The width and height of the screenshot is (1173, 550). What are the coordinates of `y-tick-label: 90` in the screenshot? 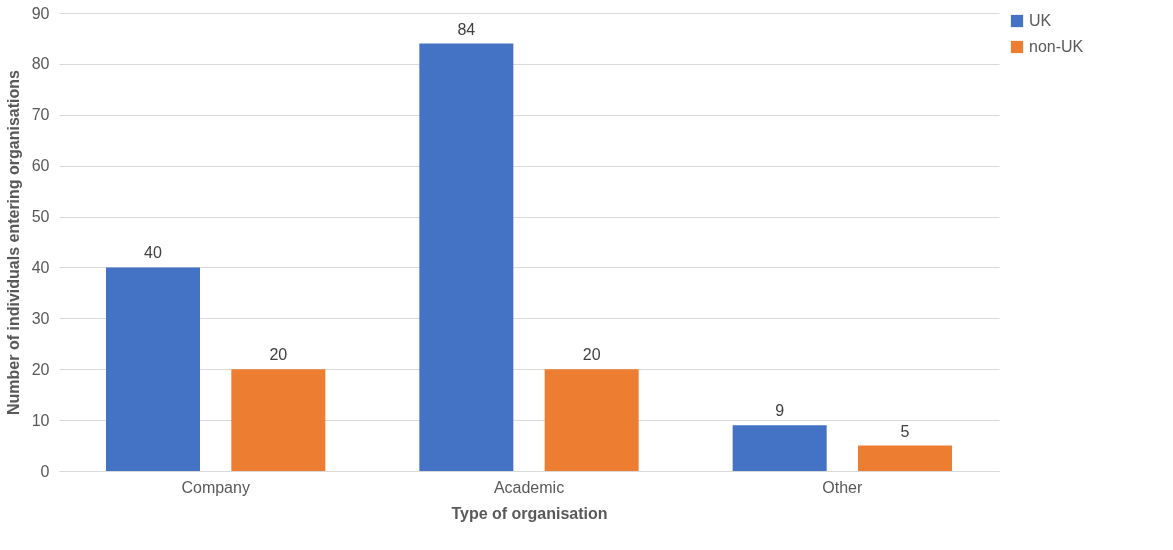 It's located at (40, 13).